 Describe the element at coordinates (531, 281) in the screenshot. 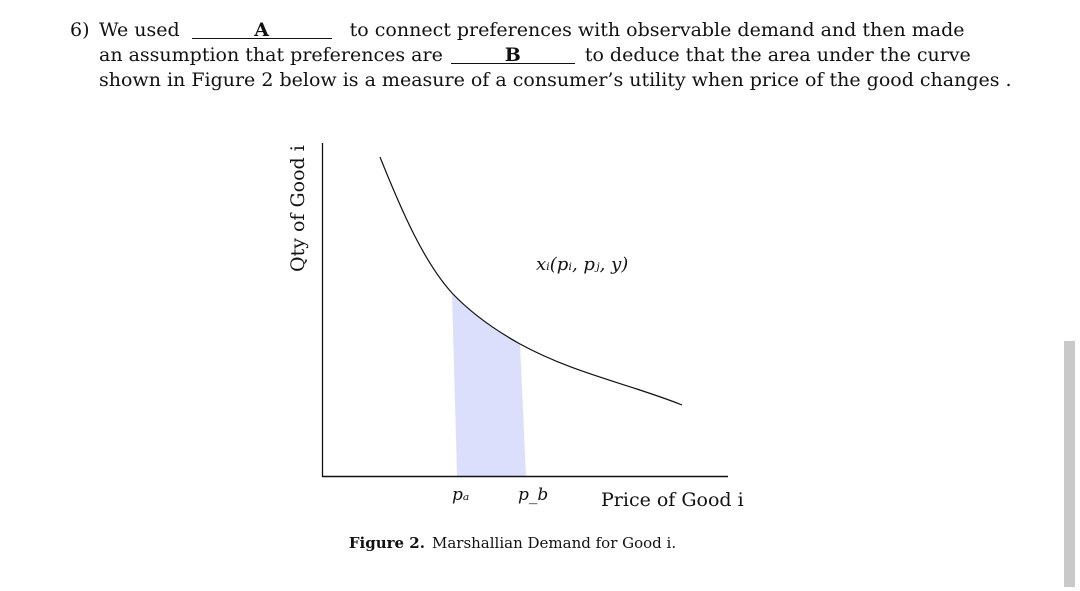

I see `demand-curve` at that location.